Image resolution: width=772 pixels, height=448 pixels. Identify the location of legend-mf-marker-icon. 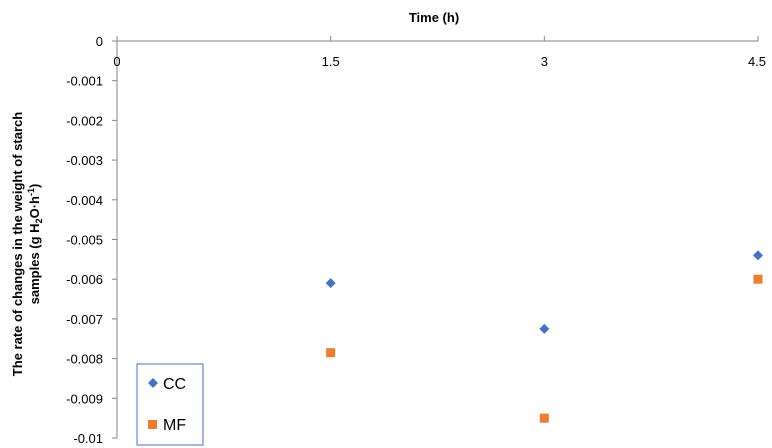
(152, 424).